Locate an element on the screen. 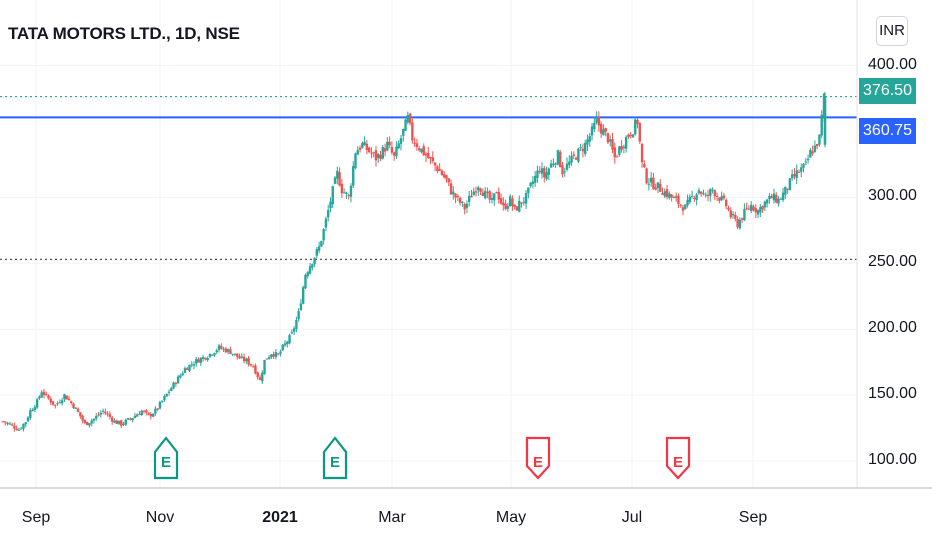 This screenshot has height=550, width=932. y-tick-label: 400.00 is located at coordinates (892, 64).